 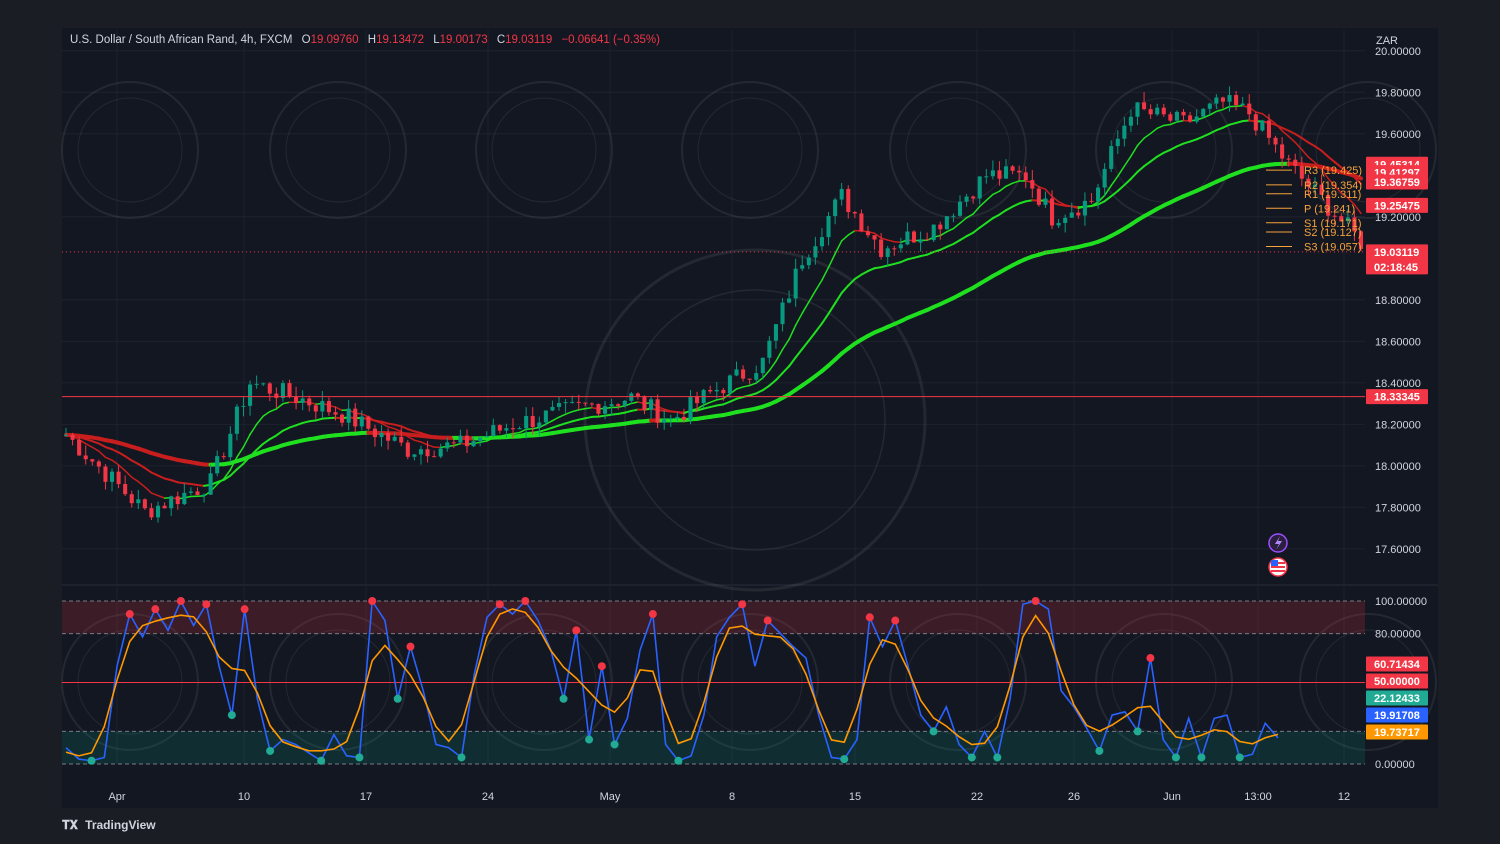 I want to click on y-tick-label: 18.60000, so click(x=1398, y=342).